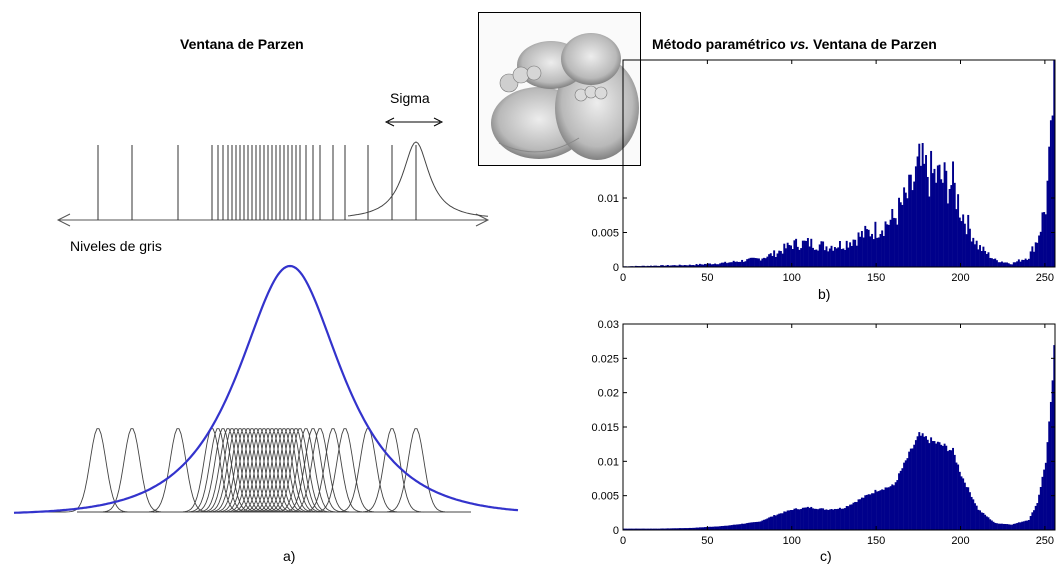  I want to click on y-tick-label: 0.005, so click(605, 497).